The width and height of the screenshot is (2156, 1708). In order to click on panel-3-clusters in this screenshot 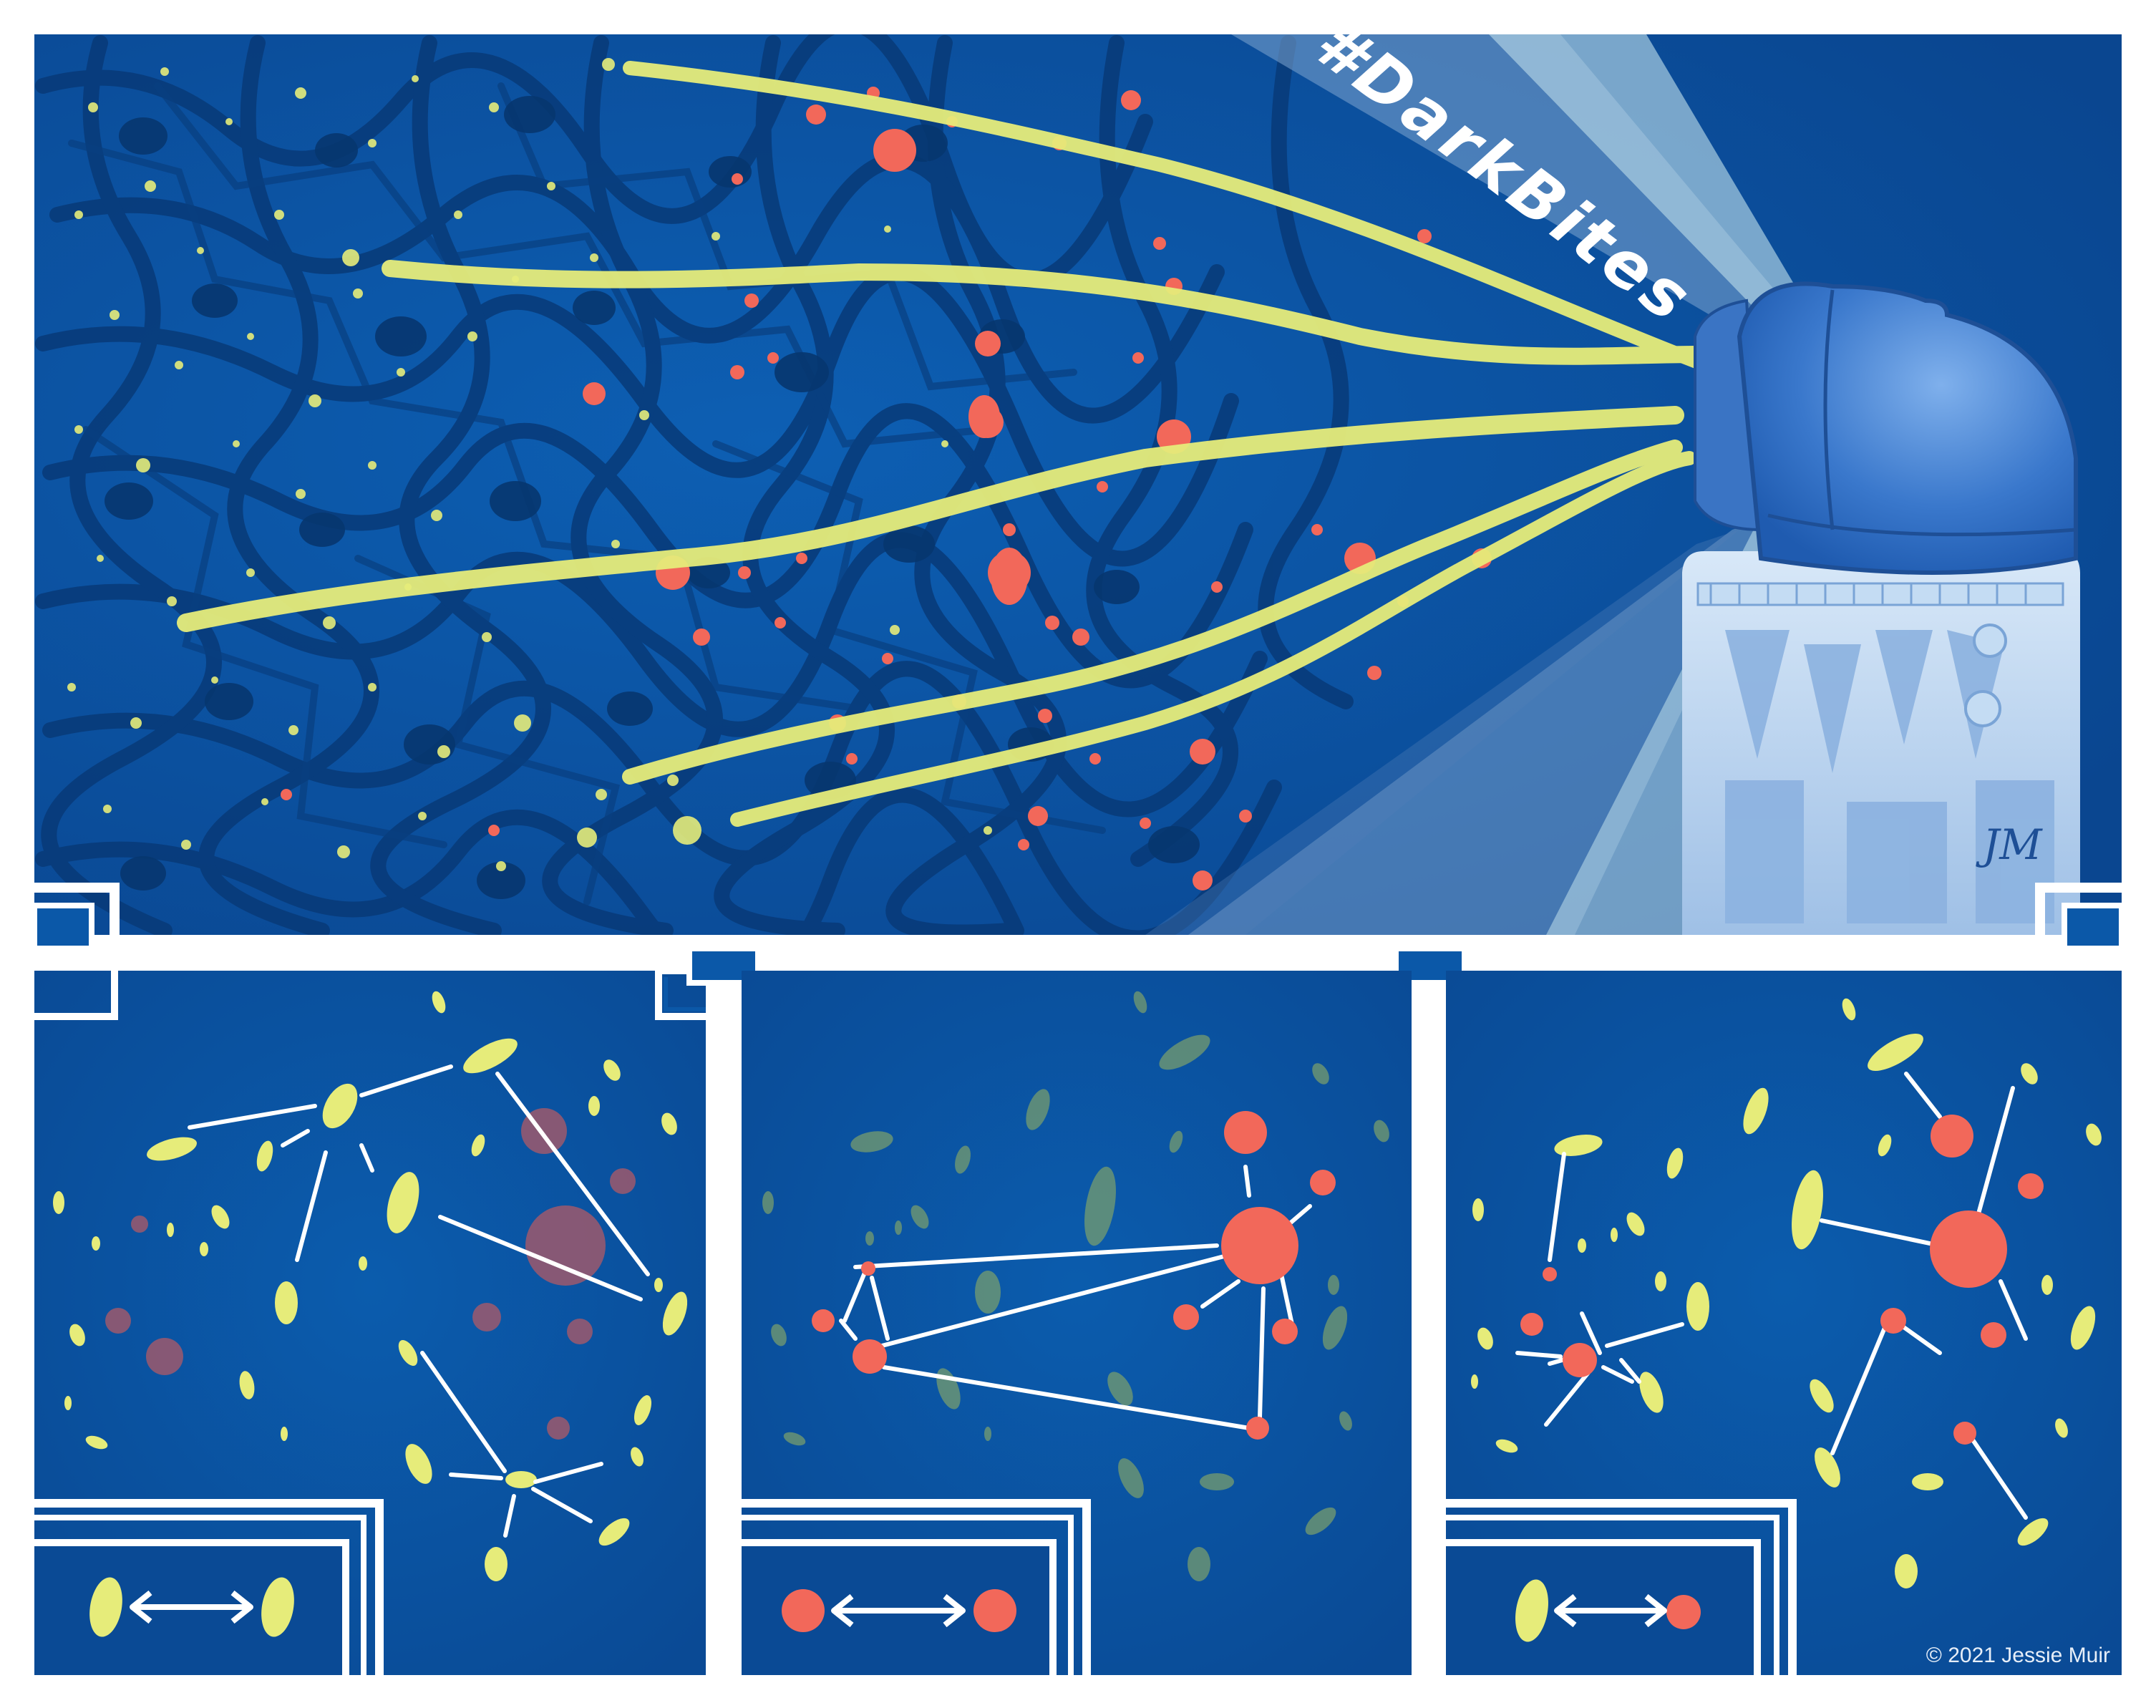, I will do `click(1782, 1280)`.